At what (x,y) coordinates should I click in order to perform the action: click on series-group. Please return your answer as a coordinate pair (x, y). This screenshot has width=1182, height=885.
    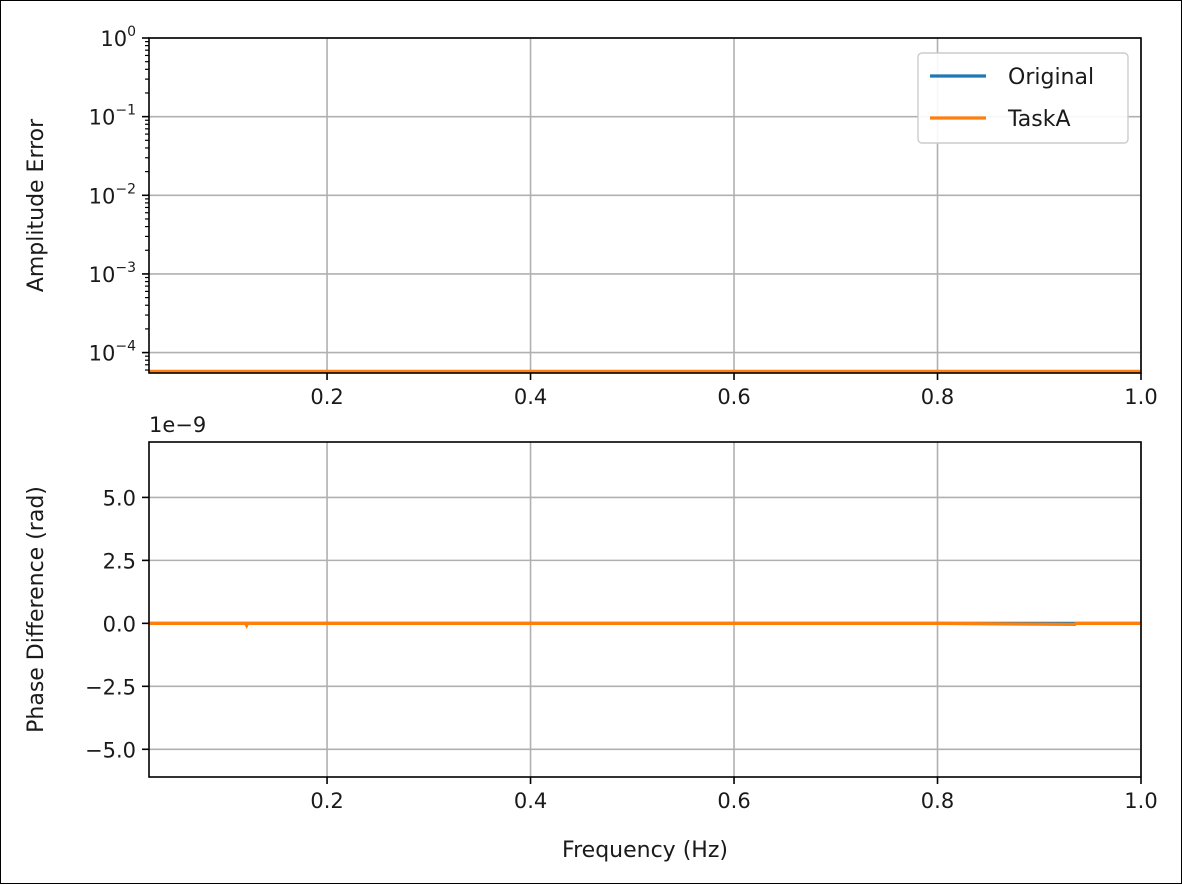
    Looking at the image, I should click on (645, 625).